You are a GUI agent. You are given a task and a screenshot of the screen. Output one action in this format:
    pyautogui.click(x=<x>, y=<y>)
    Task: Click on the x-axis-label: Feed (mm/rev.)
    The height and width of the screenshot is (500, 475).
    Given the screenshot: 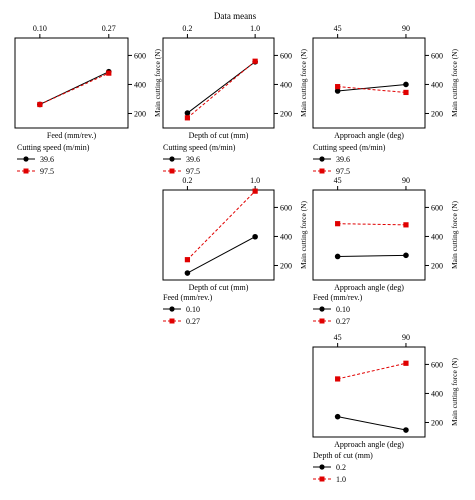 What is the action you would take?
    pyautogui.click(x=72, y=135)
    